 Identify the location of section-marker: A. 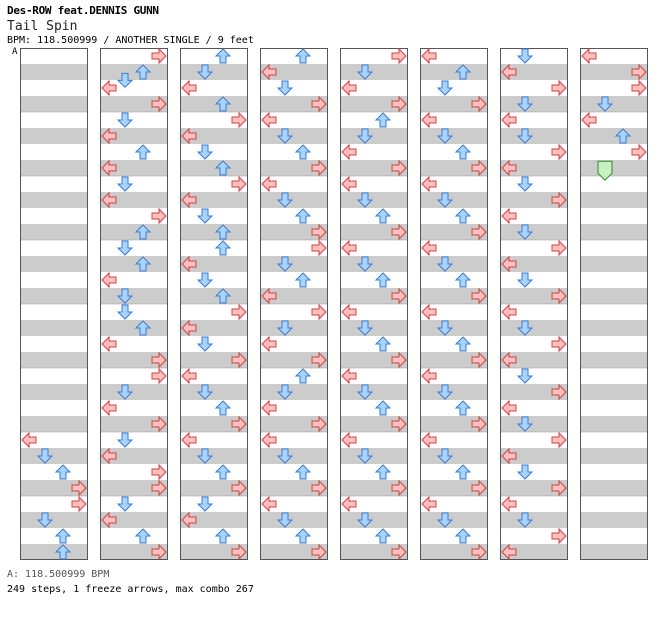
(15, 52).